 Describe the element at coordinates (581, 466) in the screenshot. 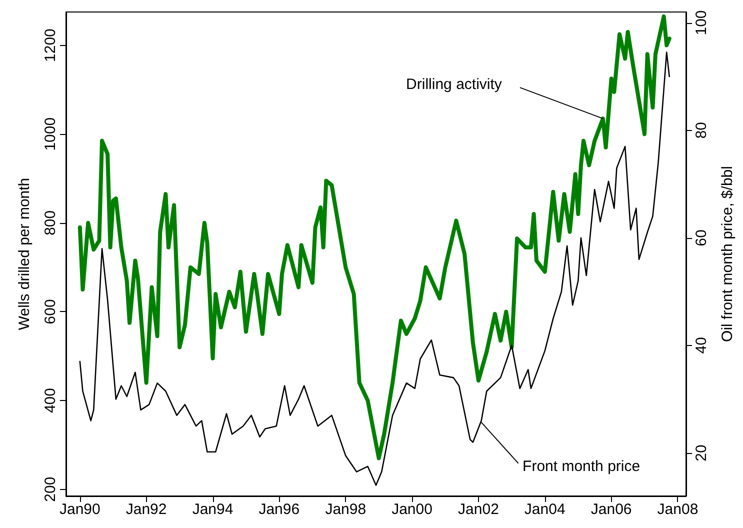

I see `annotation: Front month price` at that location.